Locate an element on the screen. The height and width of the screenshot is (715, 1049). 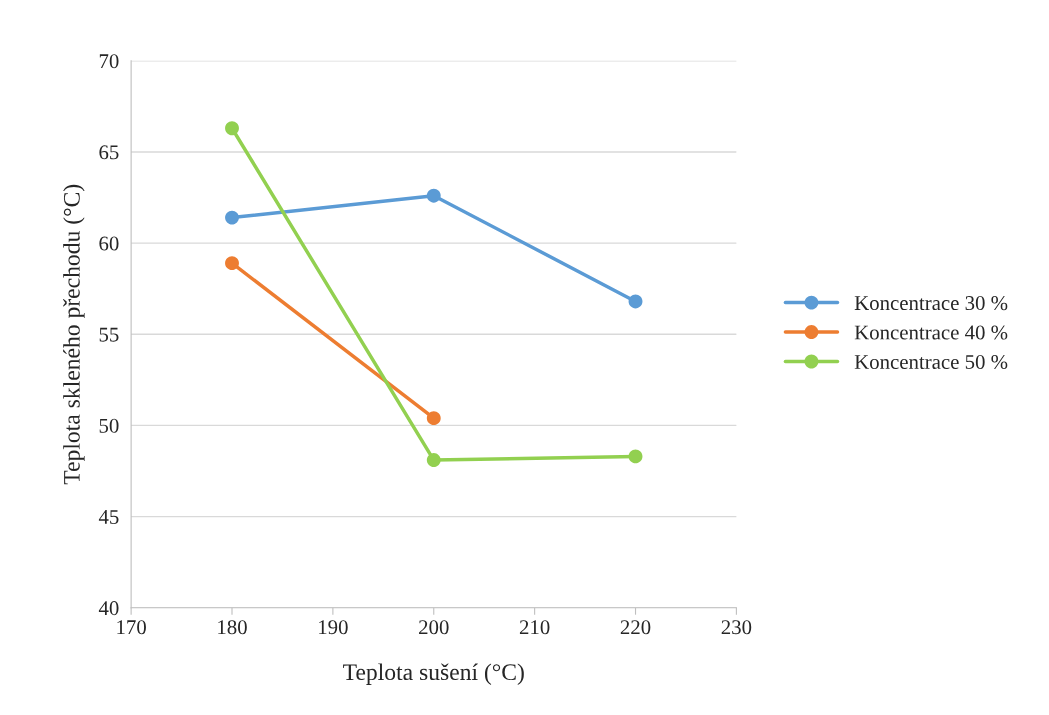
legend-label: Koncentrace 40 % is located at coordinates (931, 332).